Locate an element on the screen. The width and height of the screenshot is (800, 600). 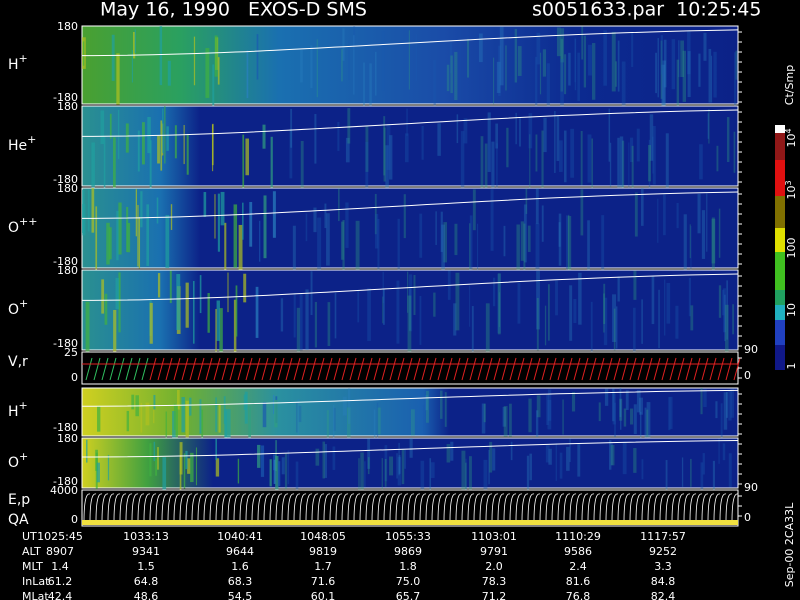
text-part: He is located at coordinates (17, 146).